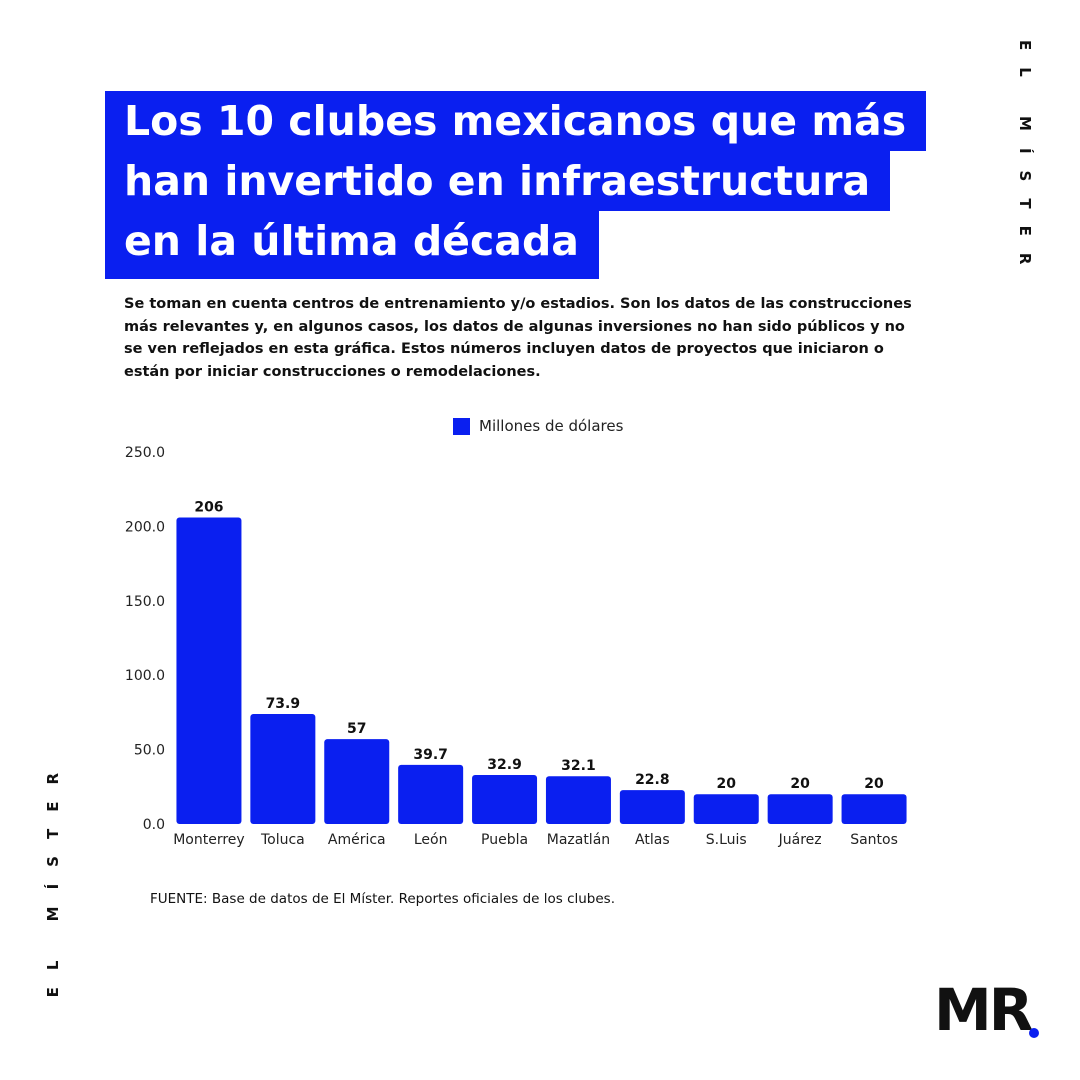 The height and width of the screenshot is (1080, 1080). Describe the element at coordinates (578, 766) in the screenshot. I see `data-label: 32.1` at that location.